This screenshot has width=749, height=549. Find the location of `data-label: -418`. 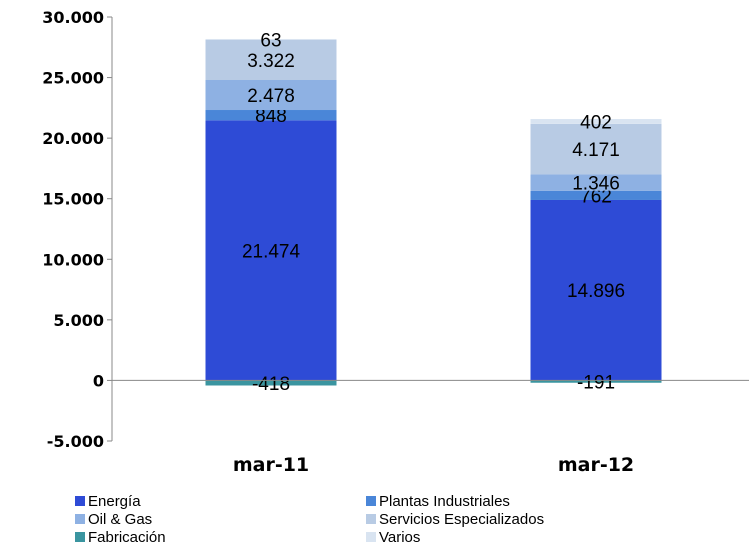

data-label: -418 is located at coordinates (271, 384).